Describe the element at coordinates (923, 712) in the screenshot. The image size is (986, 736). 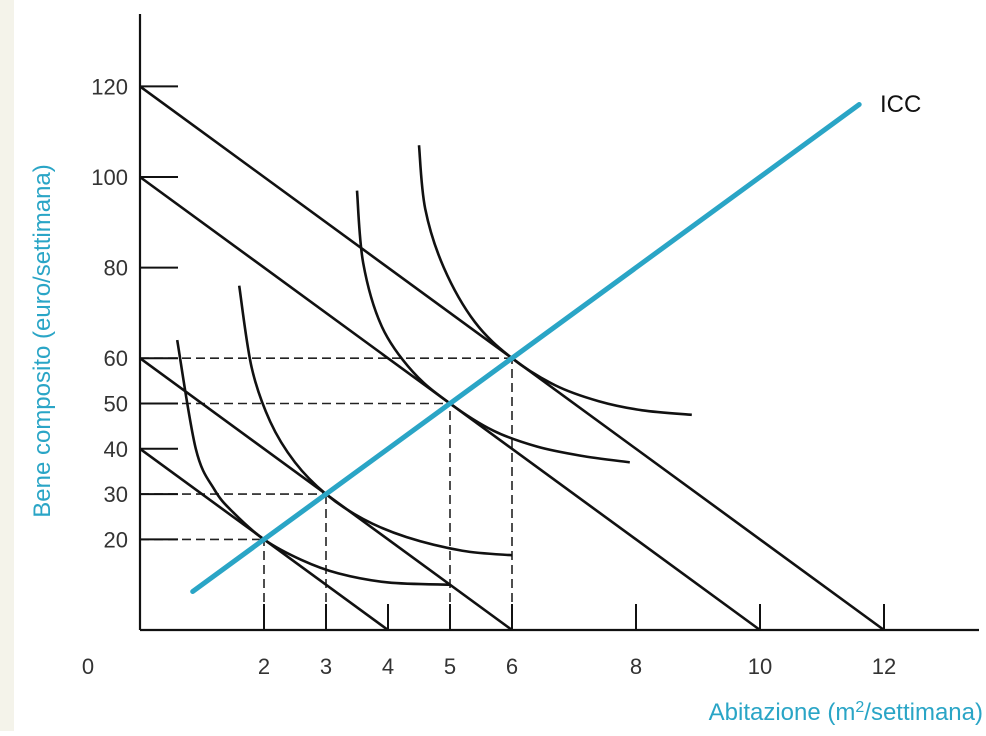
I see `x-axis-title-suffix: /settimana)` at that location.